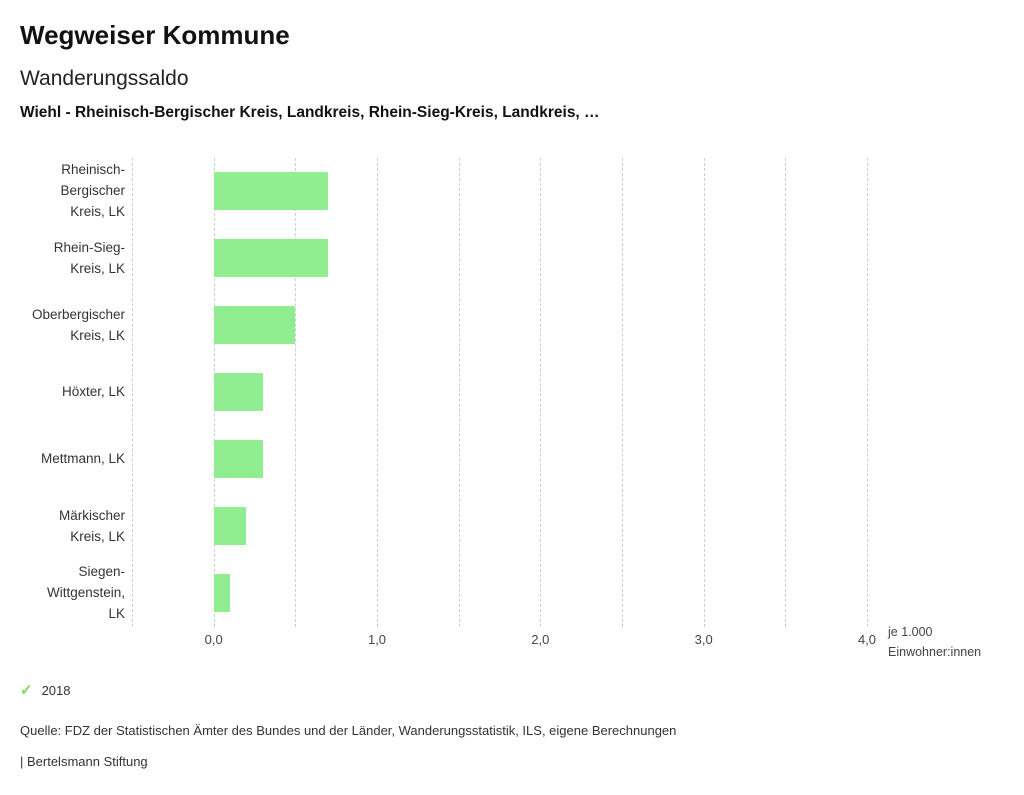  Describe the element at coordinates (867, 639) in the screenshot. I see `x-tick-label: 4,0` at that location.